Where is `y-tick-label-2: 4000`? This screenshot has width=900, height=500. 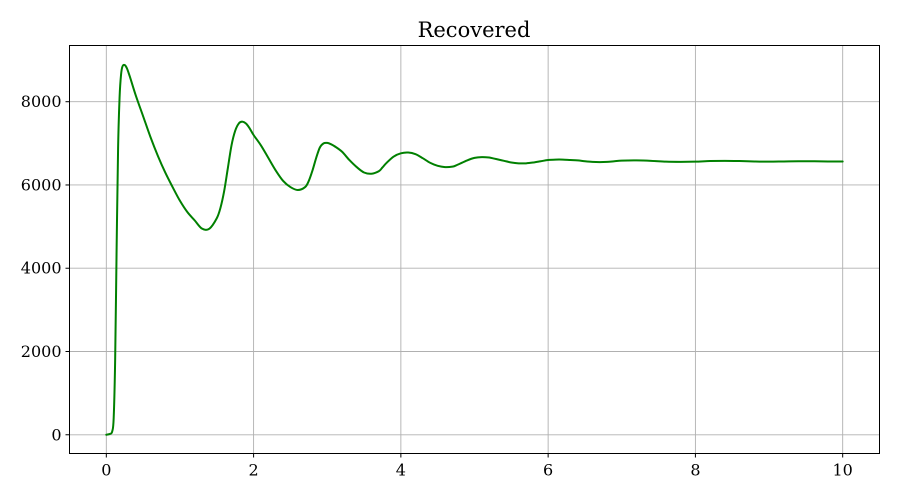 y-tick-label-2: 4000 is located at coordinates (41, 268).